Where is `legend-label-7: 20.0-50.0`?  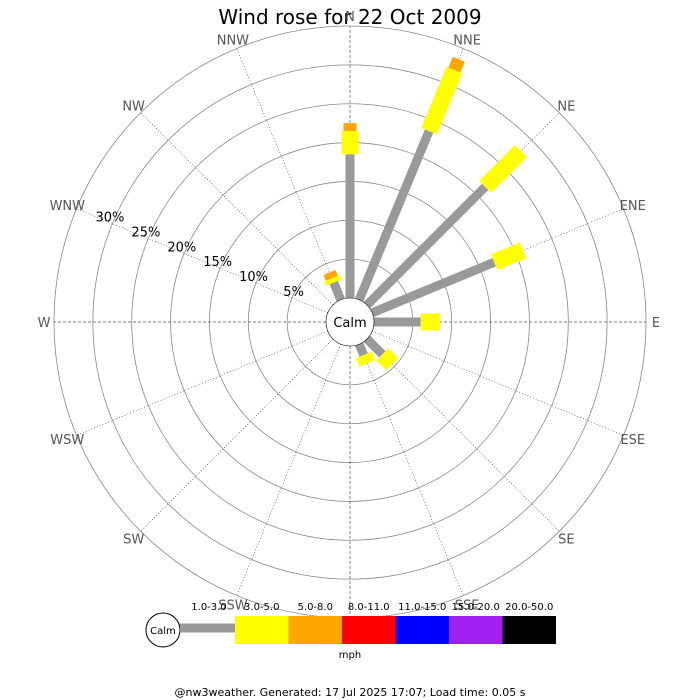 legend-label-7: 20.0-50.0 is located at coordinates (529, 607).